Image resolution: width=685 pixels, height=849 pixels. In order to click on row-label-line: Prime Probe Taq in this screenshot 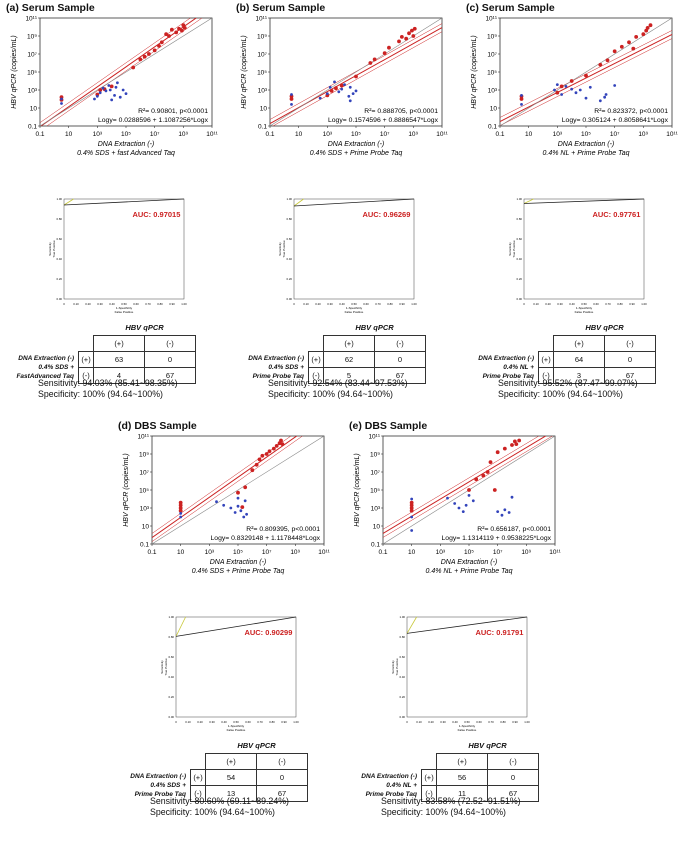, I will do `click(391, 794)`.